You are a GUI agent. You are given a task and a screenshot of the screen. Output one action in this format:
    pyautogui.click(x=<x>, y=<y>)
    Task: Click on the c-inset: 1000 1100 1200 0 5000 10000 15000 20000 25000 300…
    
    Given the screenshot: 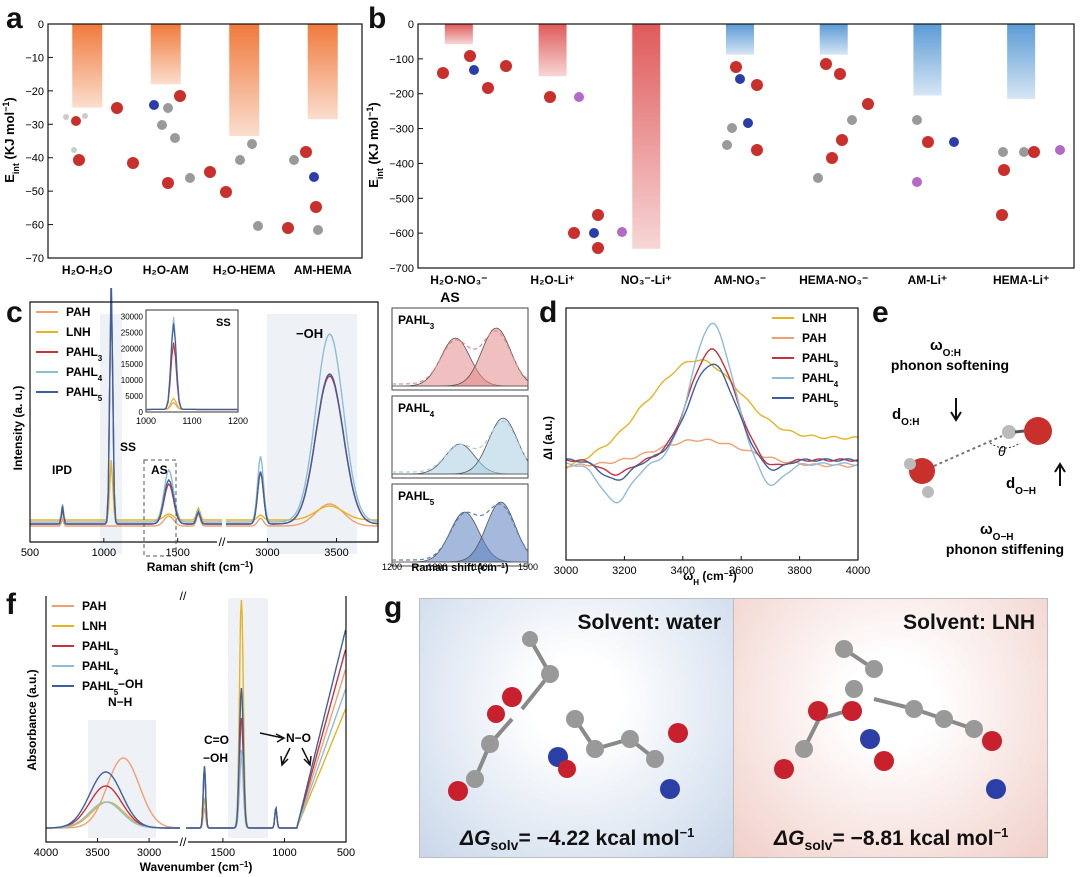 What is the action you would take?
    pyautogui.click(x=184, y=367)
    